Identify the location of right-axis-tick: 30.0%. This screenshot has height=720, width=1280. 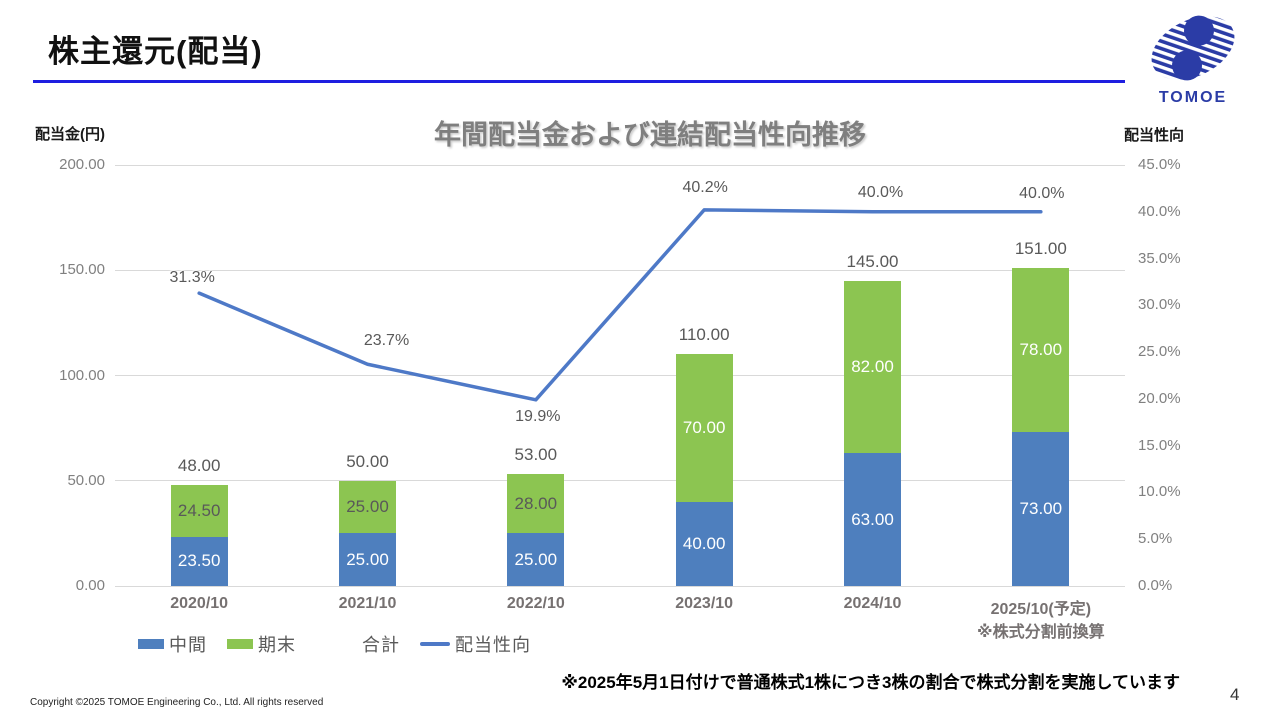
(1159, 305).